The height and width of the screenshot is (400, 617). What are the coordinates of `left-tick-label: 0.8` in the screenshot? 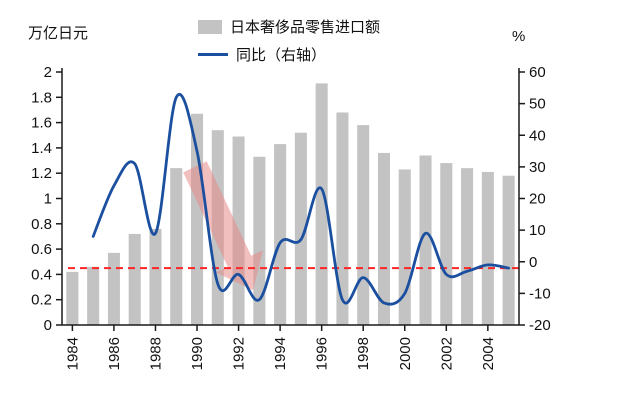 It's located at (41, 224).